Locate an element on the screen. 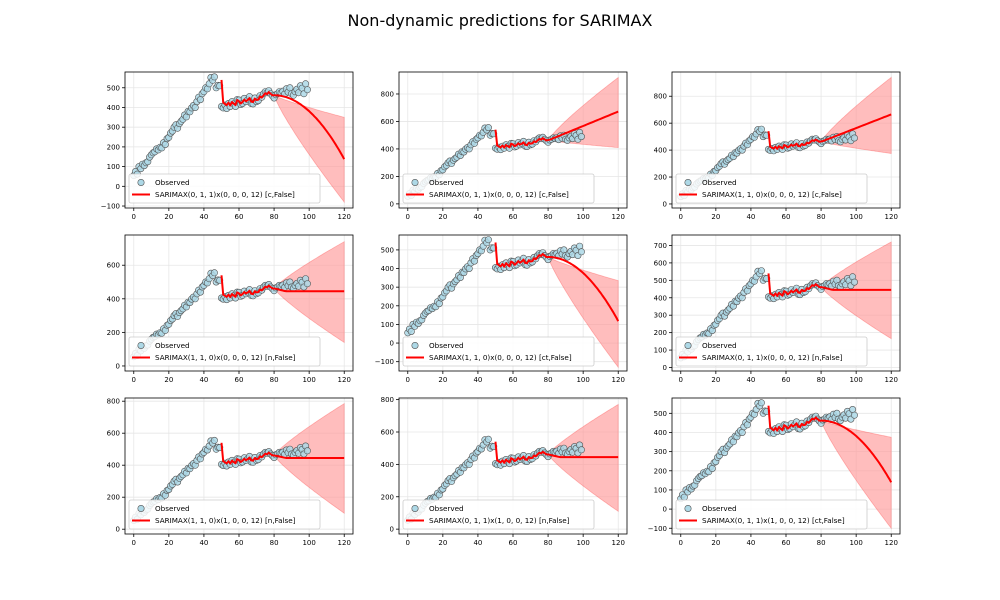 The image size is (1000, 600). legend-prediction-label: SARIMAX(1, 1, 0)x(0, 0, 0, 12) [n,False] is located at coordinates (225, 357).